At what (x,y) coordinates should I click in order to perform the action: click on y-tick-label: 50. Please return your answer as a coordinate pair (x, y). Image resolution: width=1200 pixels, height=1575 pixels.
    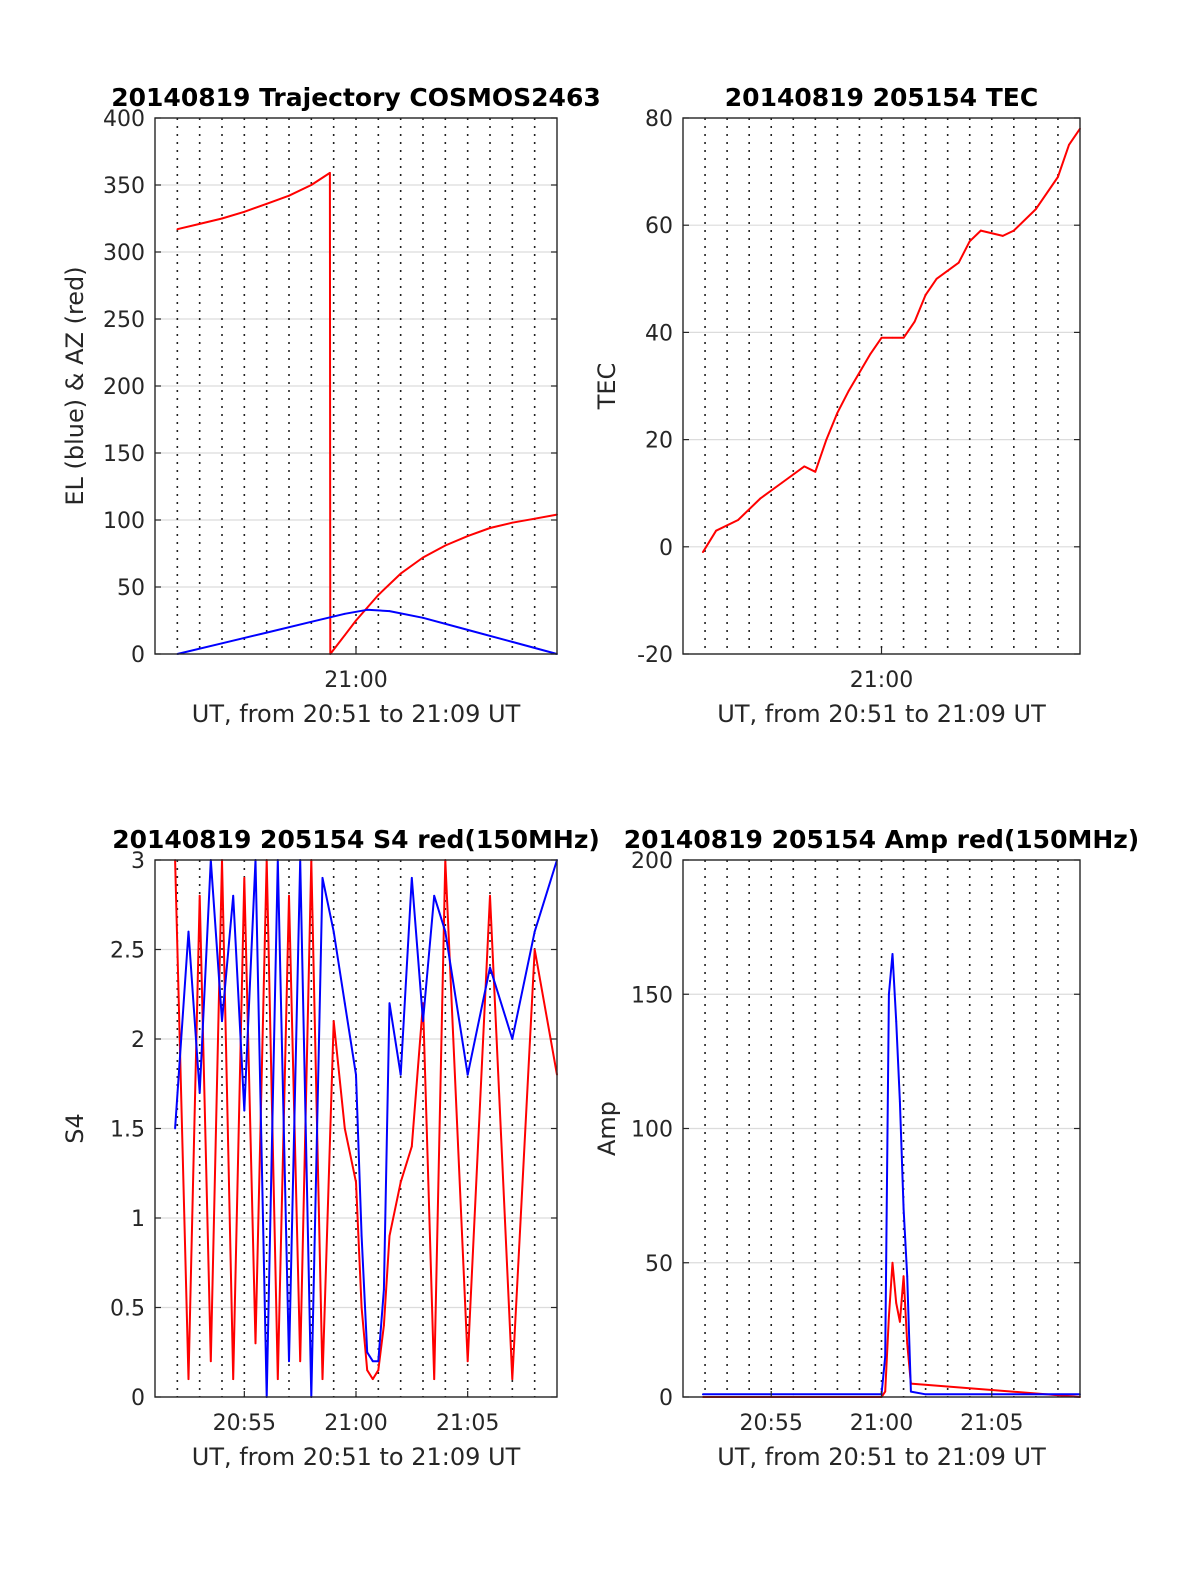
    Looking at the image, I should click on (131, 588).